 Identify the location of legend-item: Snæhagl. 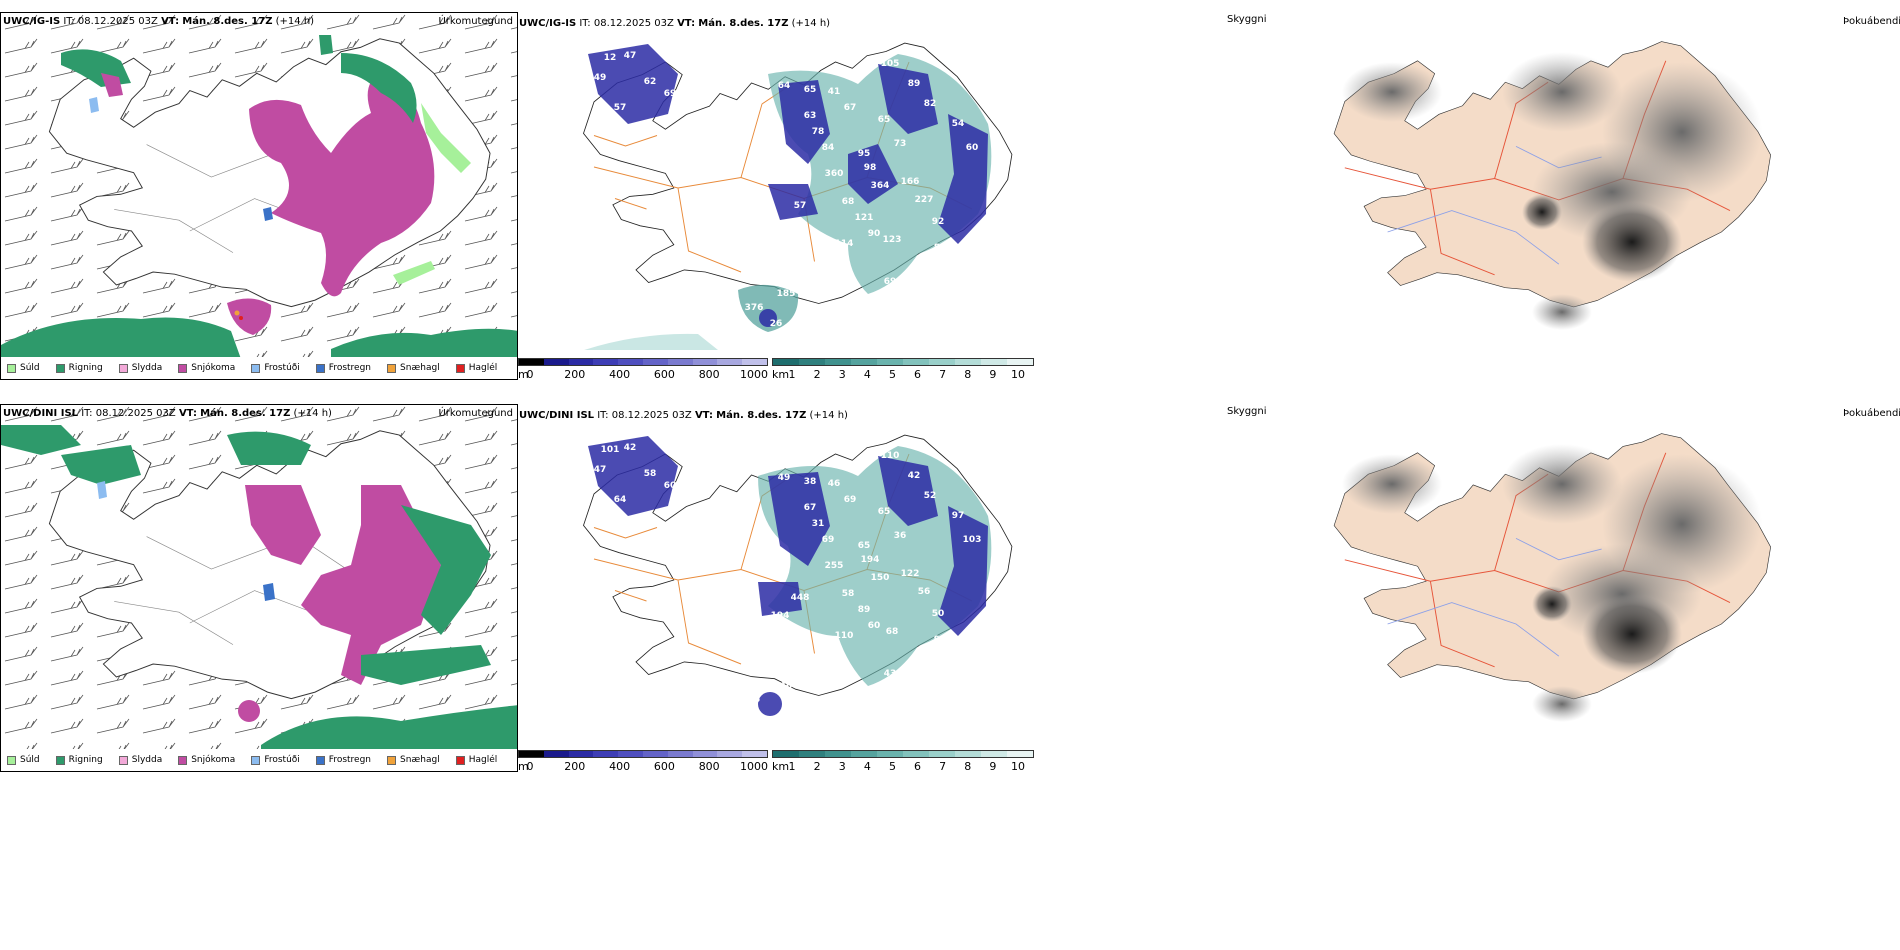
(413, 368).